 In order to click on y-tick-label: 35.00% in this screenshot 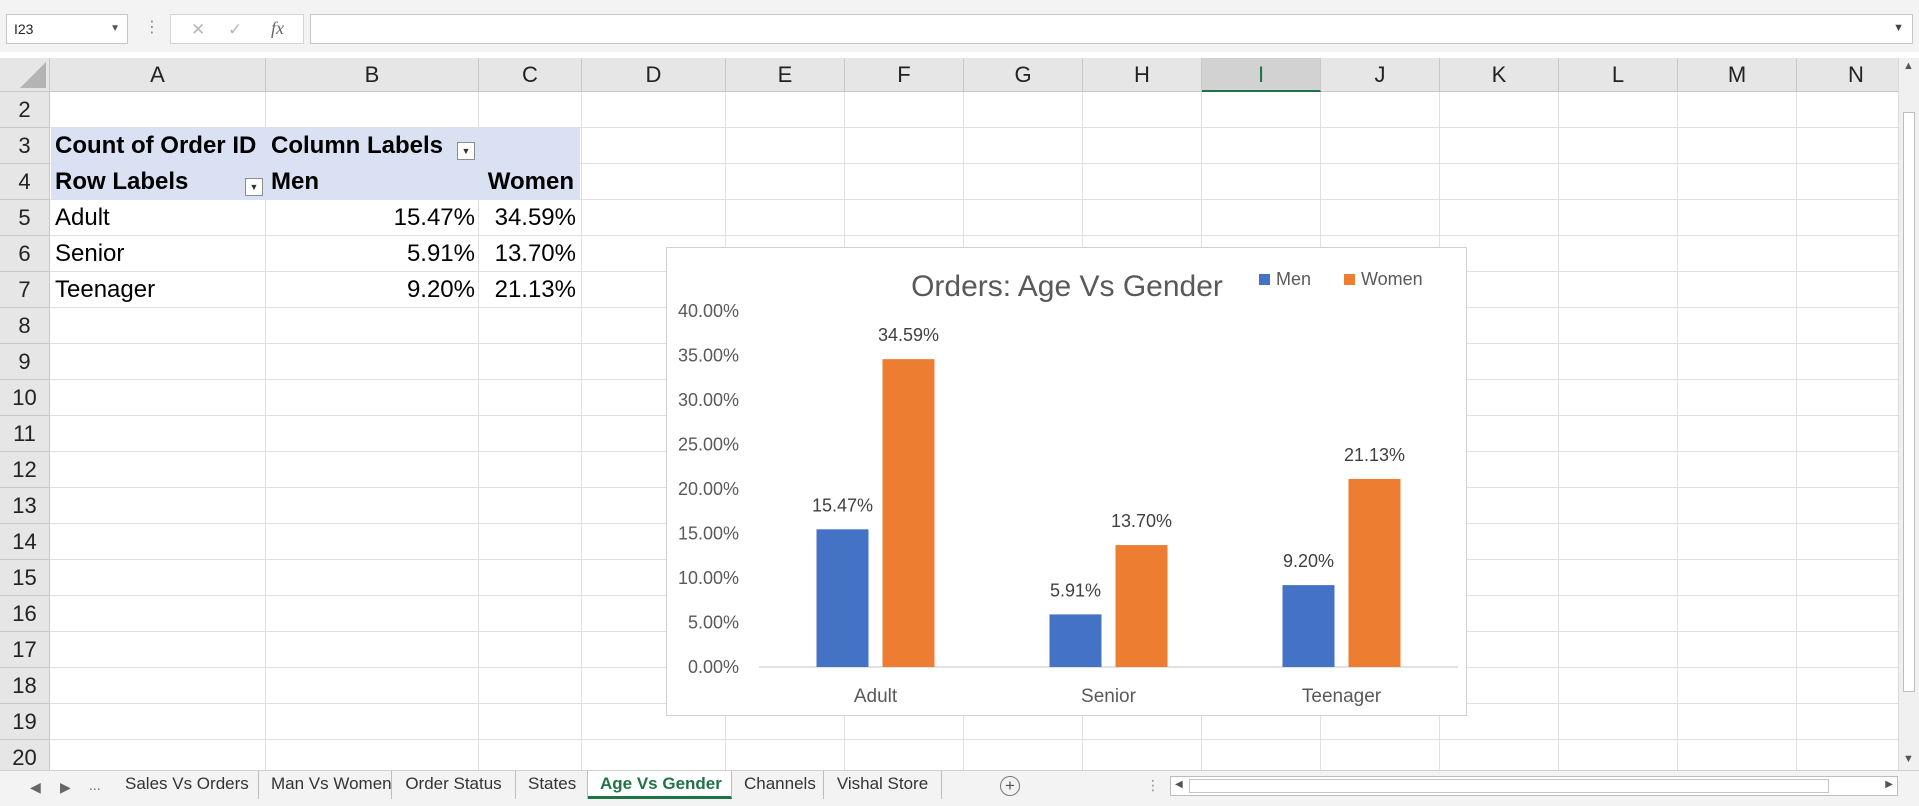, I will do `click(708, 356)`.